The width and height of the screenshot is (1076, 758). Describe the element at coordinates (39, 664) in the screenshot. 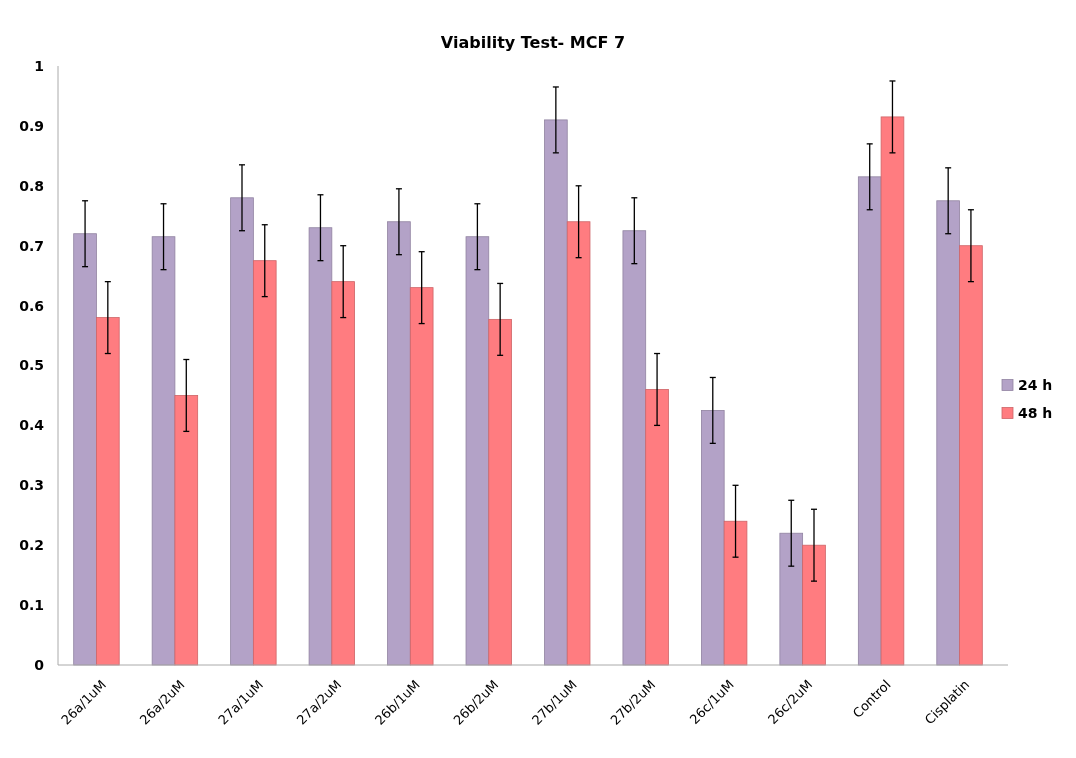

I see `y-tick-label: 0` at that location.